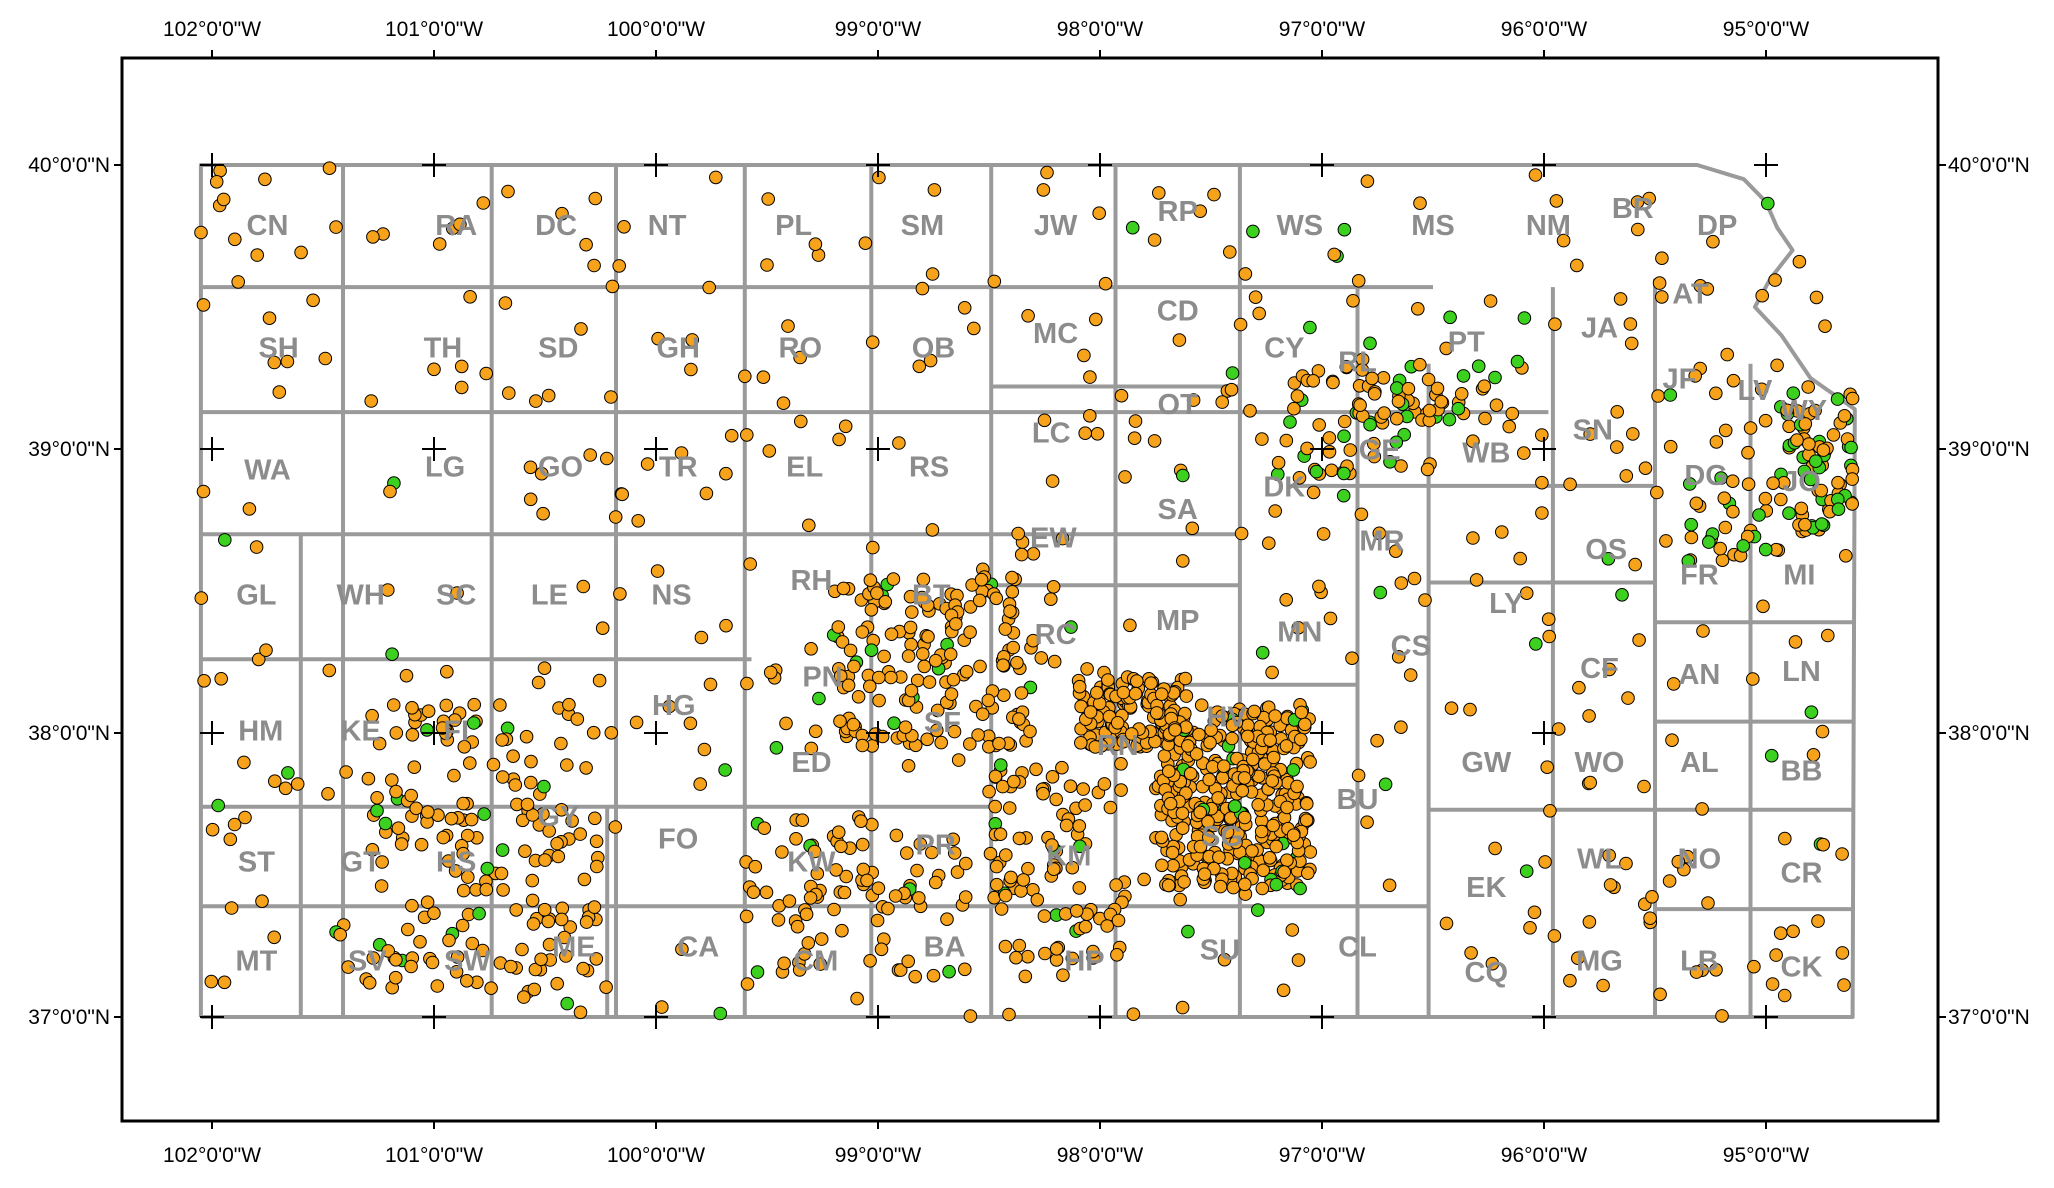  I want to click on county-label-gw: GW, so click(1486, 763).